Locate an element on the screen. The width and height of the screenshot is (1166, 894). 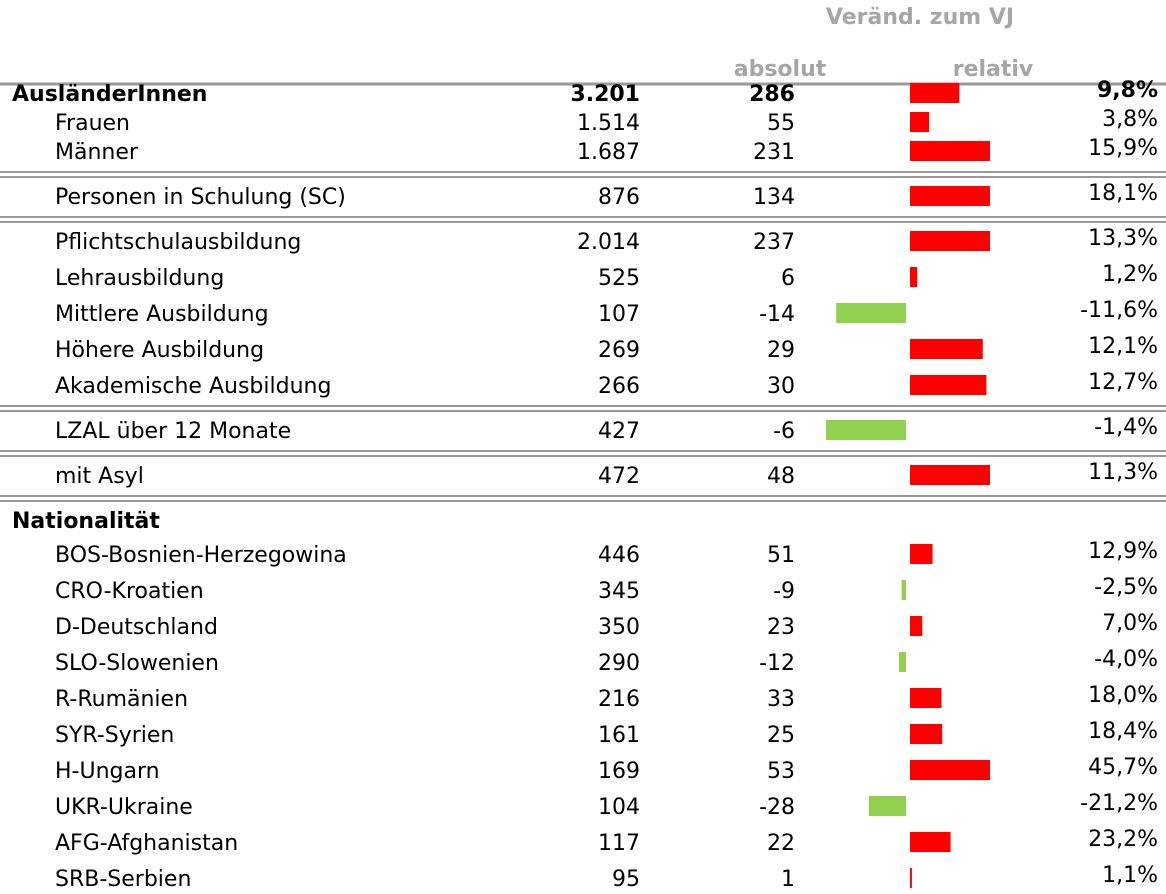
row-relativ: -4,0% is located at coordinates (1126, 659).